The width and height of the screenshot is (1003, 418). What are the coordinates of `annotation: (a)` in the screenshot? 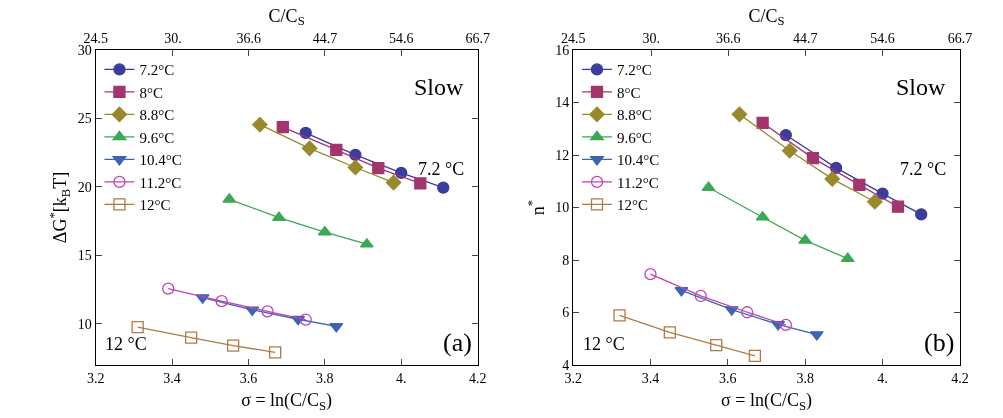 It's located at (457, 342).